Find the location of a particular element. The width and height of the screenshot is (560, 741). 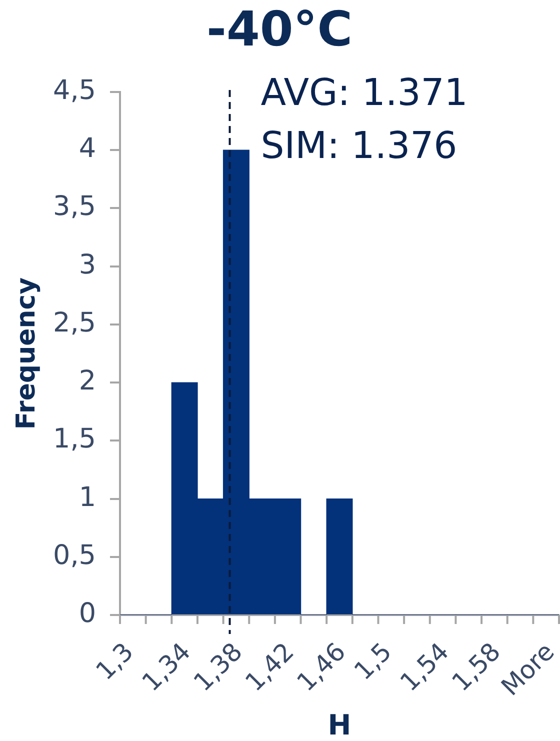

y-axis-title: Frequency is located at coordinates (26, 353).